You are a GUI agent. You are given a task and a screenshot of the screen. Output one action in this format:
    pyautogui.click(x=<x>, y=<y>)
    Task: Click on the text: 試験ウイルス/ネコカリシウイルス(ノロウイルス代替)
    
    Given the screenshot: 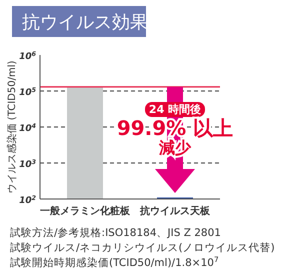 What is the action you would take?
    pyautogui.click(x=142, y=247)
    